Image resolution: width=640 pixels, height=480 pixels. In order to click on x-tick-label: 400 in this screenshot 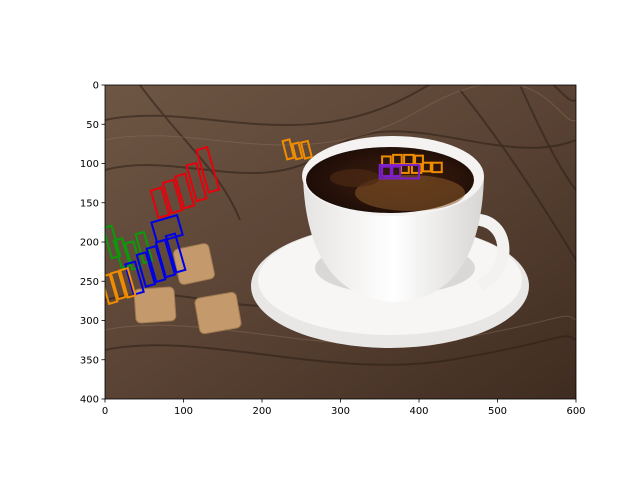, I will do `click(418, 411)`.